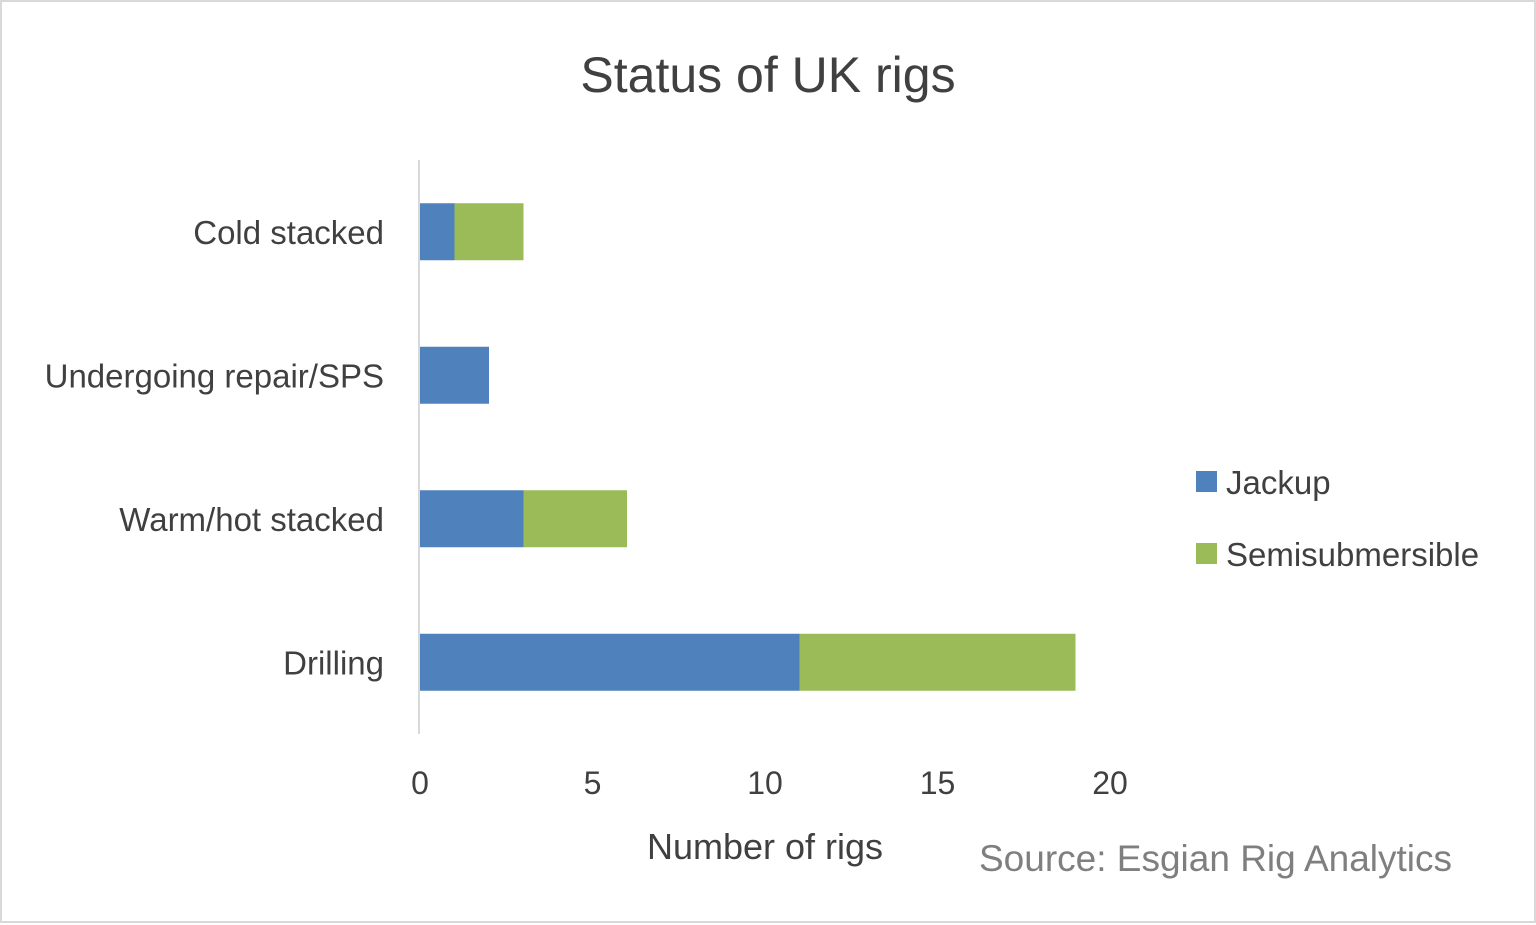 This screenshot has height=925, width=1536. Describe the element at coordinates (765, 783) in the screenshot. I see `x-tick-label: 10` at that location.